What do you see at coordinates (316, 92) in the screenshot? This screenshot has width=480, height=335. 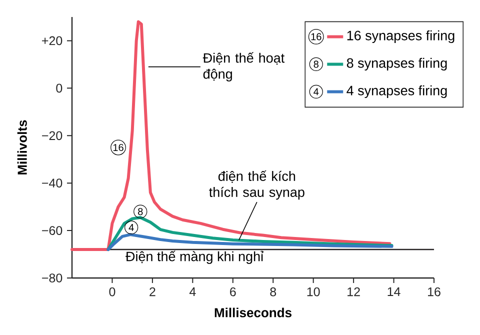 I see `text: 4` at bounding box center [316, 92].